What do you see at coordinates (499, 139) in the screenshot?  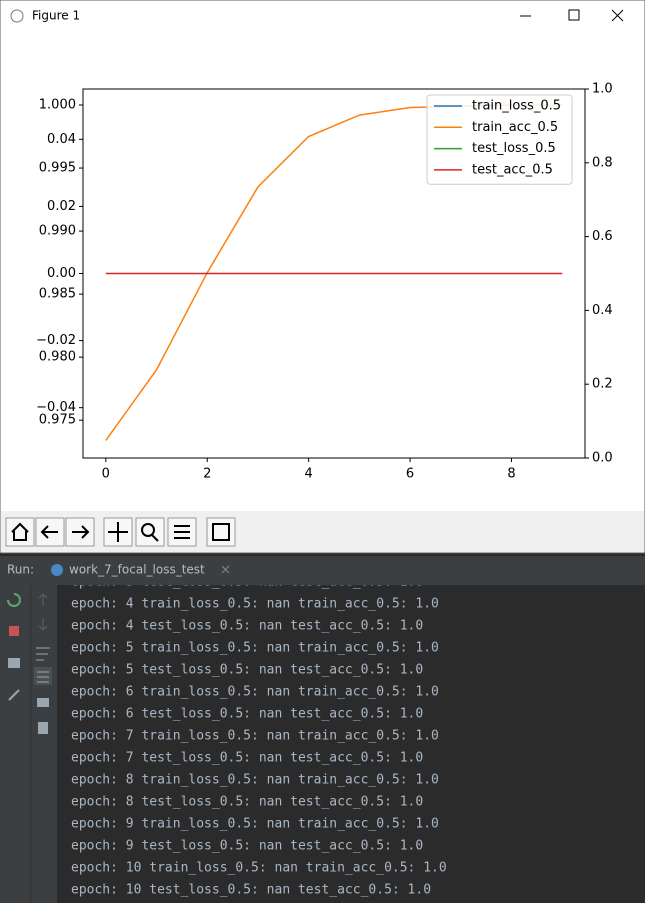 I see `legend` at bounding box center [499, 139].